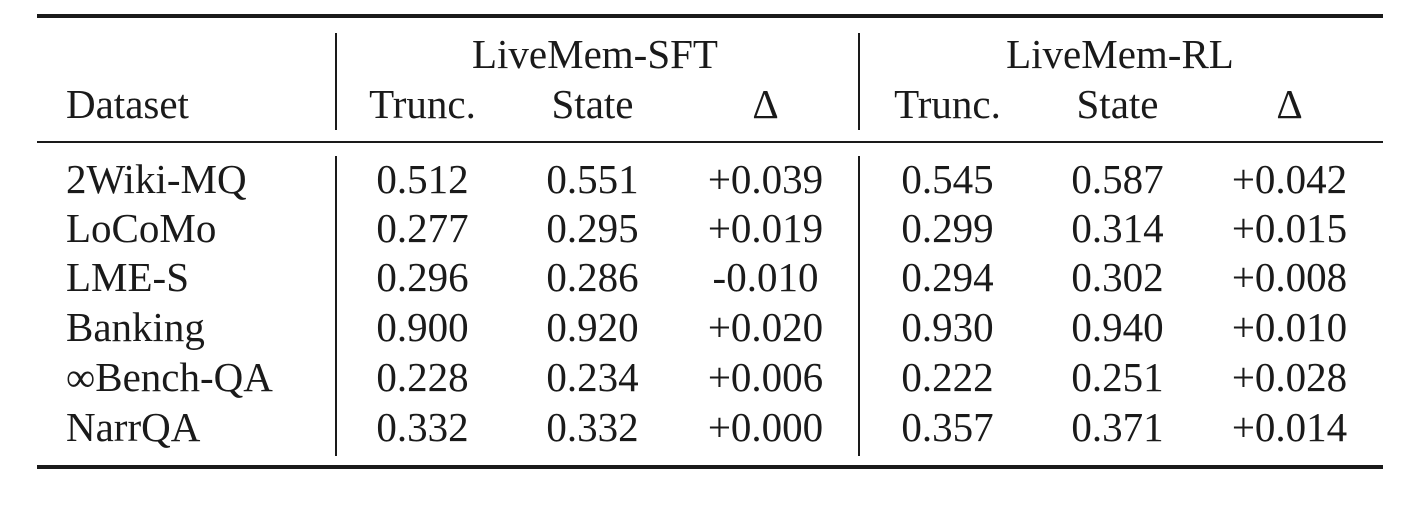  Describe the element at coordinates (1289, 327) in the screenshot. I see `rl-delta-cell: +0.010` at that location.